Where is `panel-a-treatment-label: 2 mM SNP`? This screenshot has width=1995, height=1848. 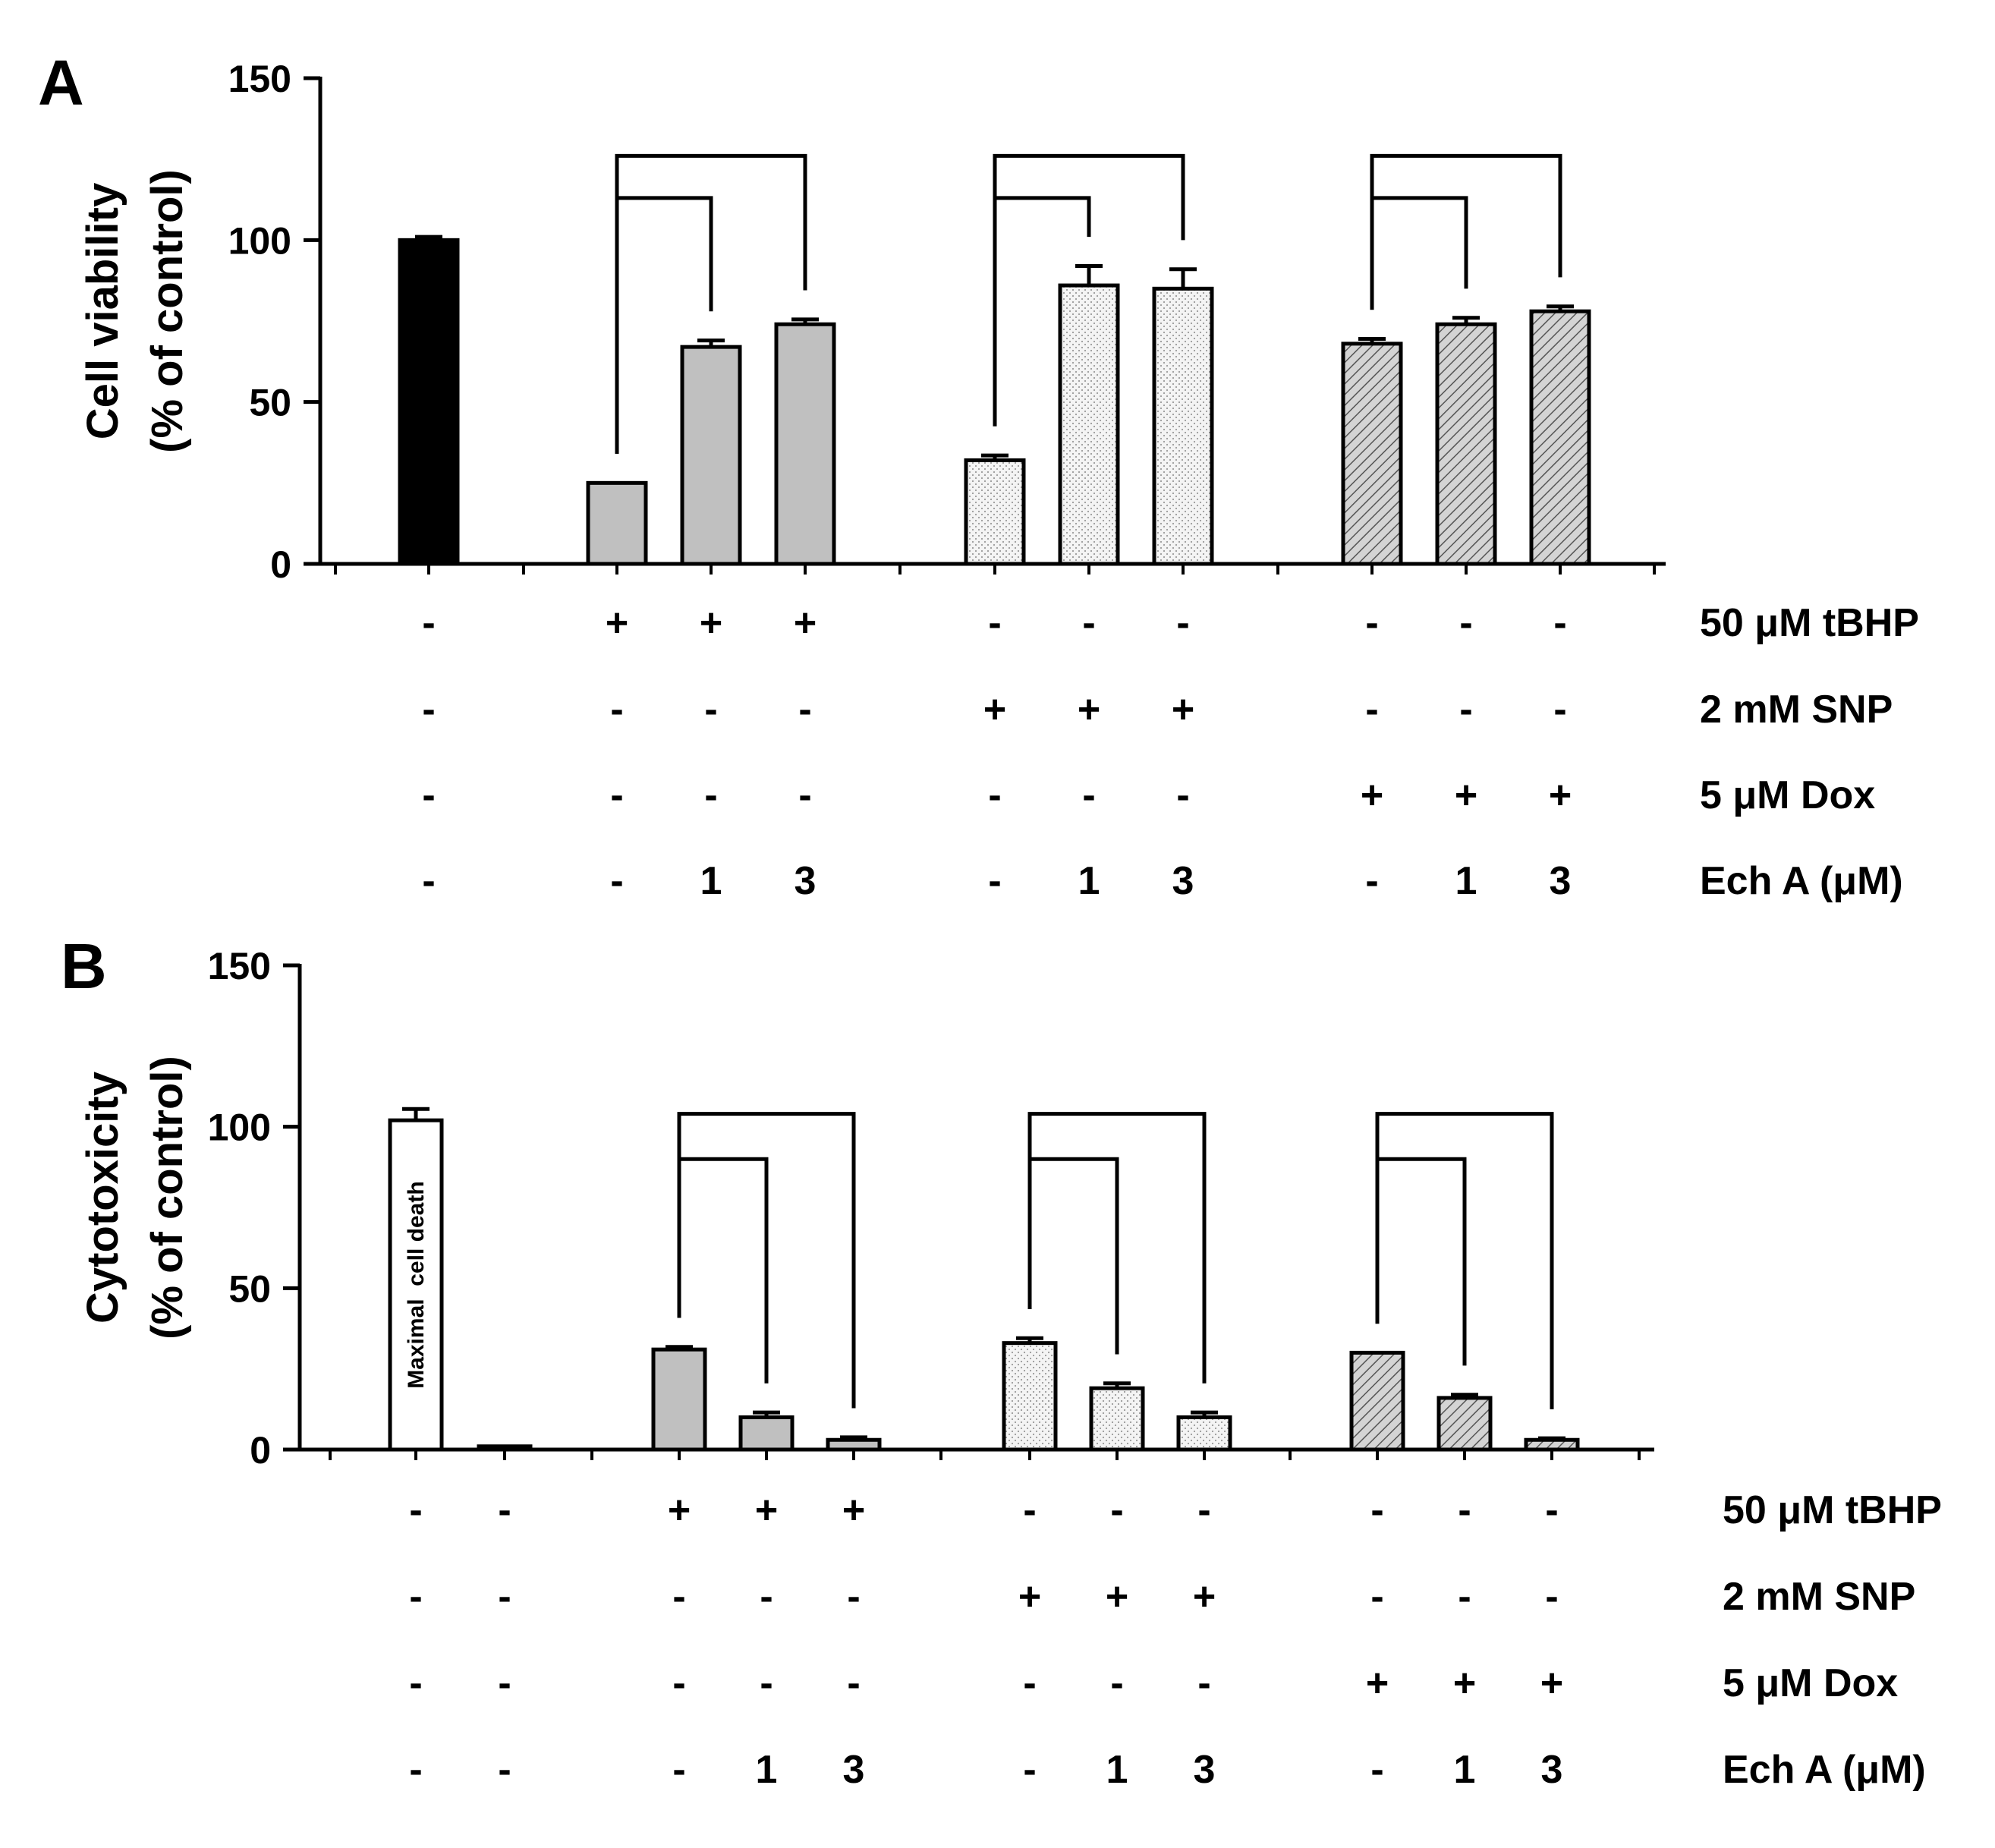
panel-a-treatment-label: 2 mM SNP is located at coordinates (1796, 710).